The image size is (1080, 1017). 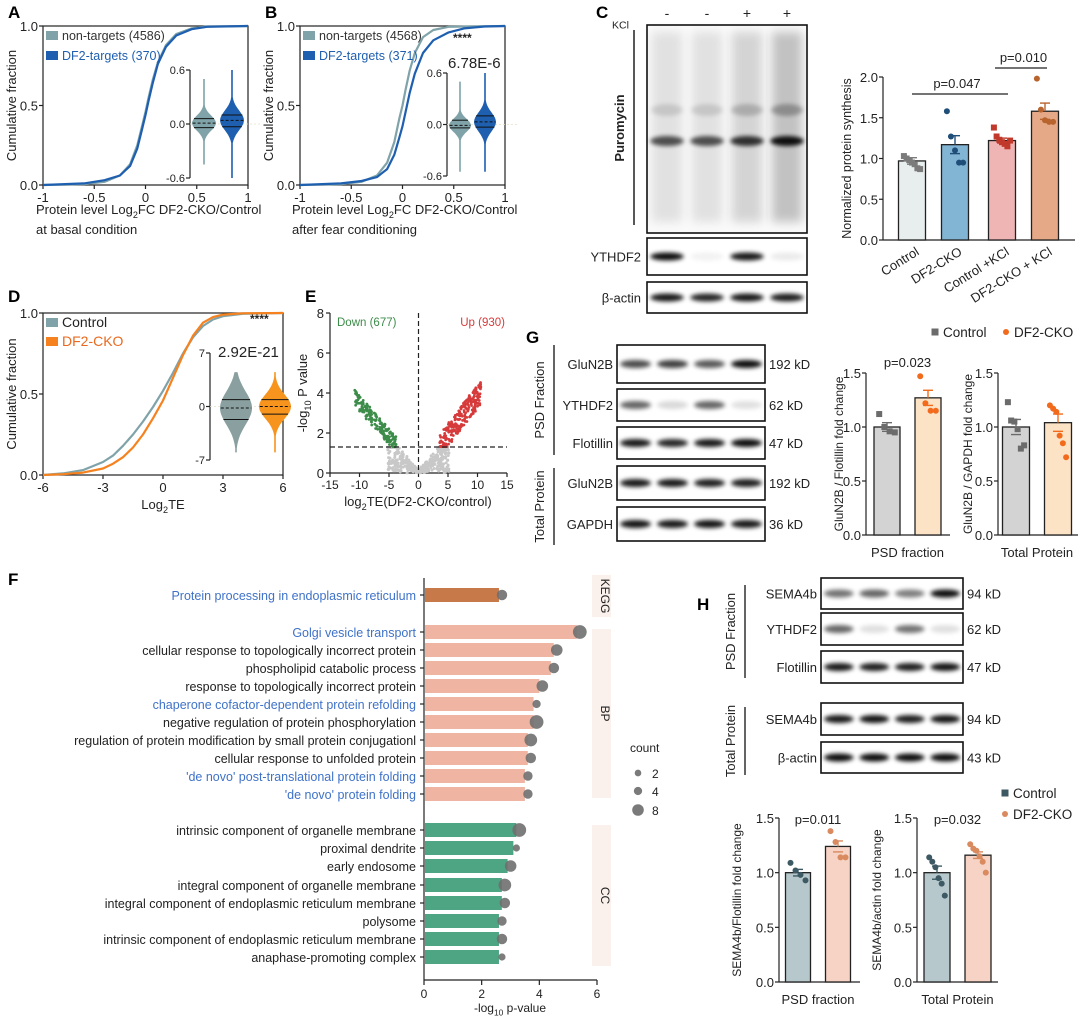 I want to click on term-label: integral component of organelle membrane, so click(x=297, y=886).